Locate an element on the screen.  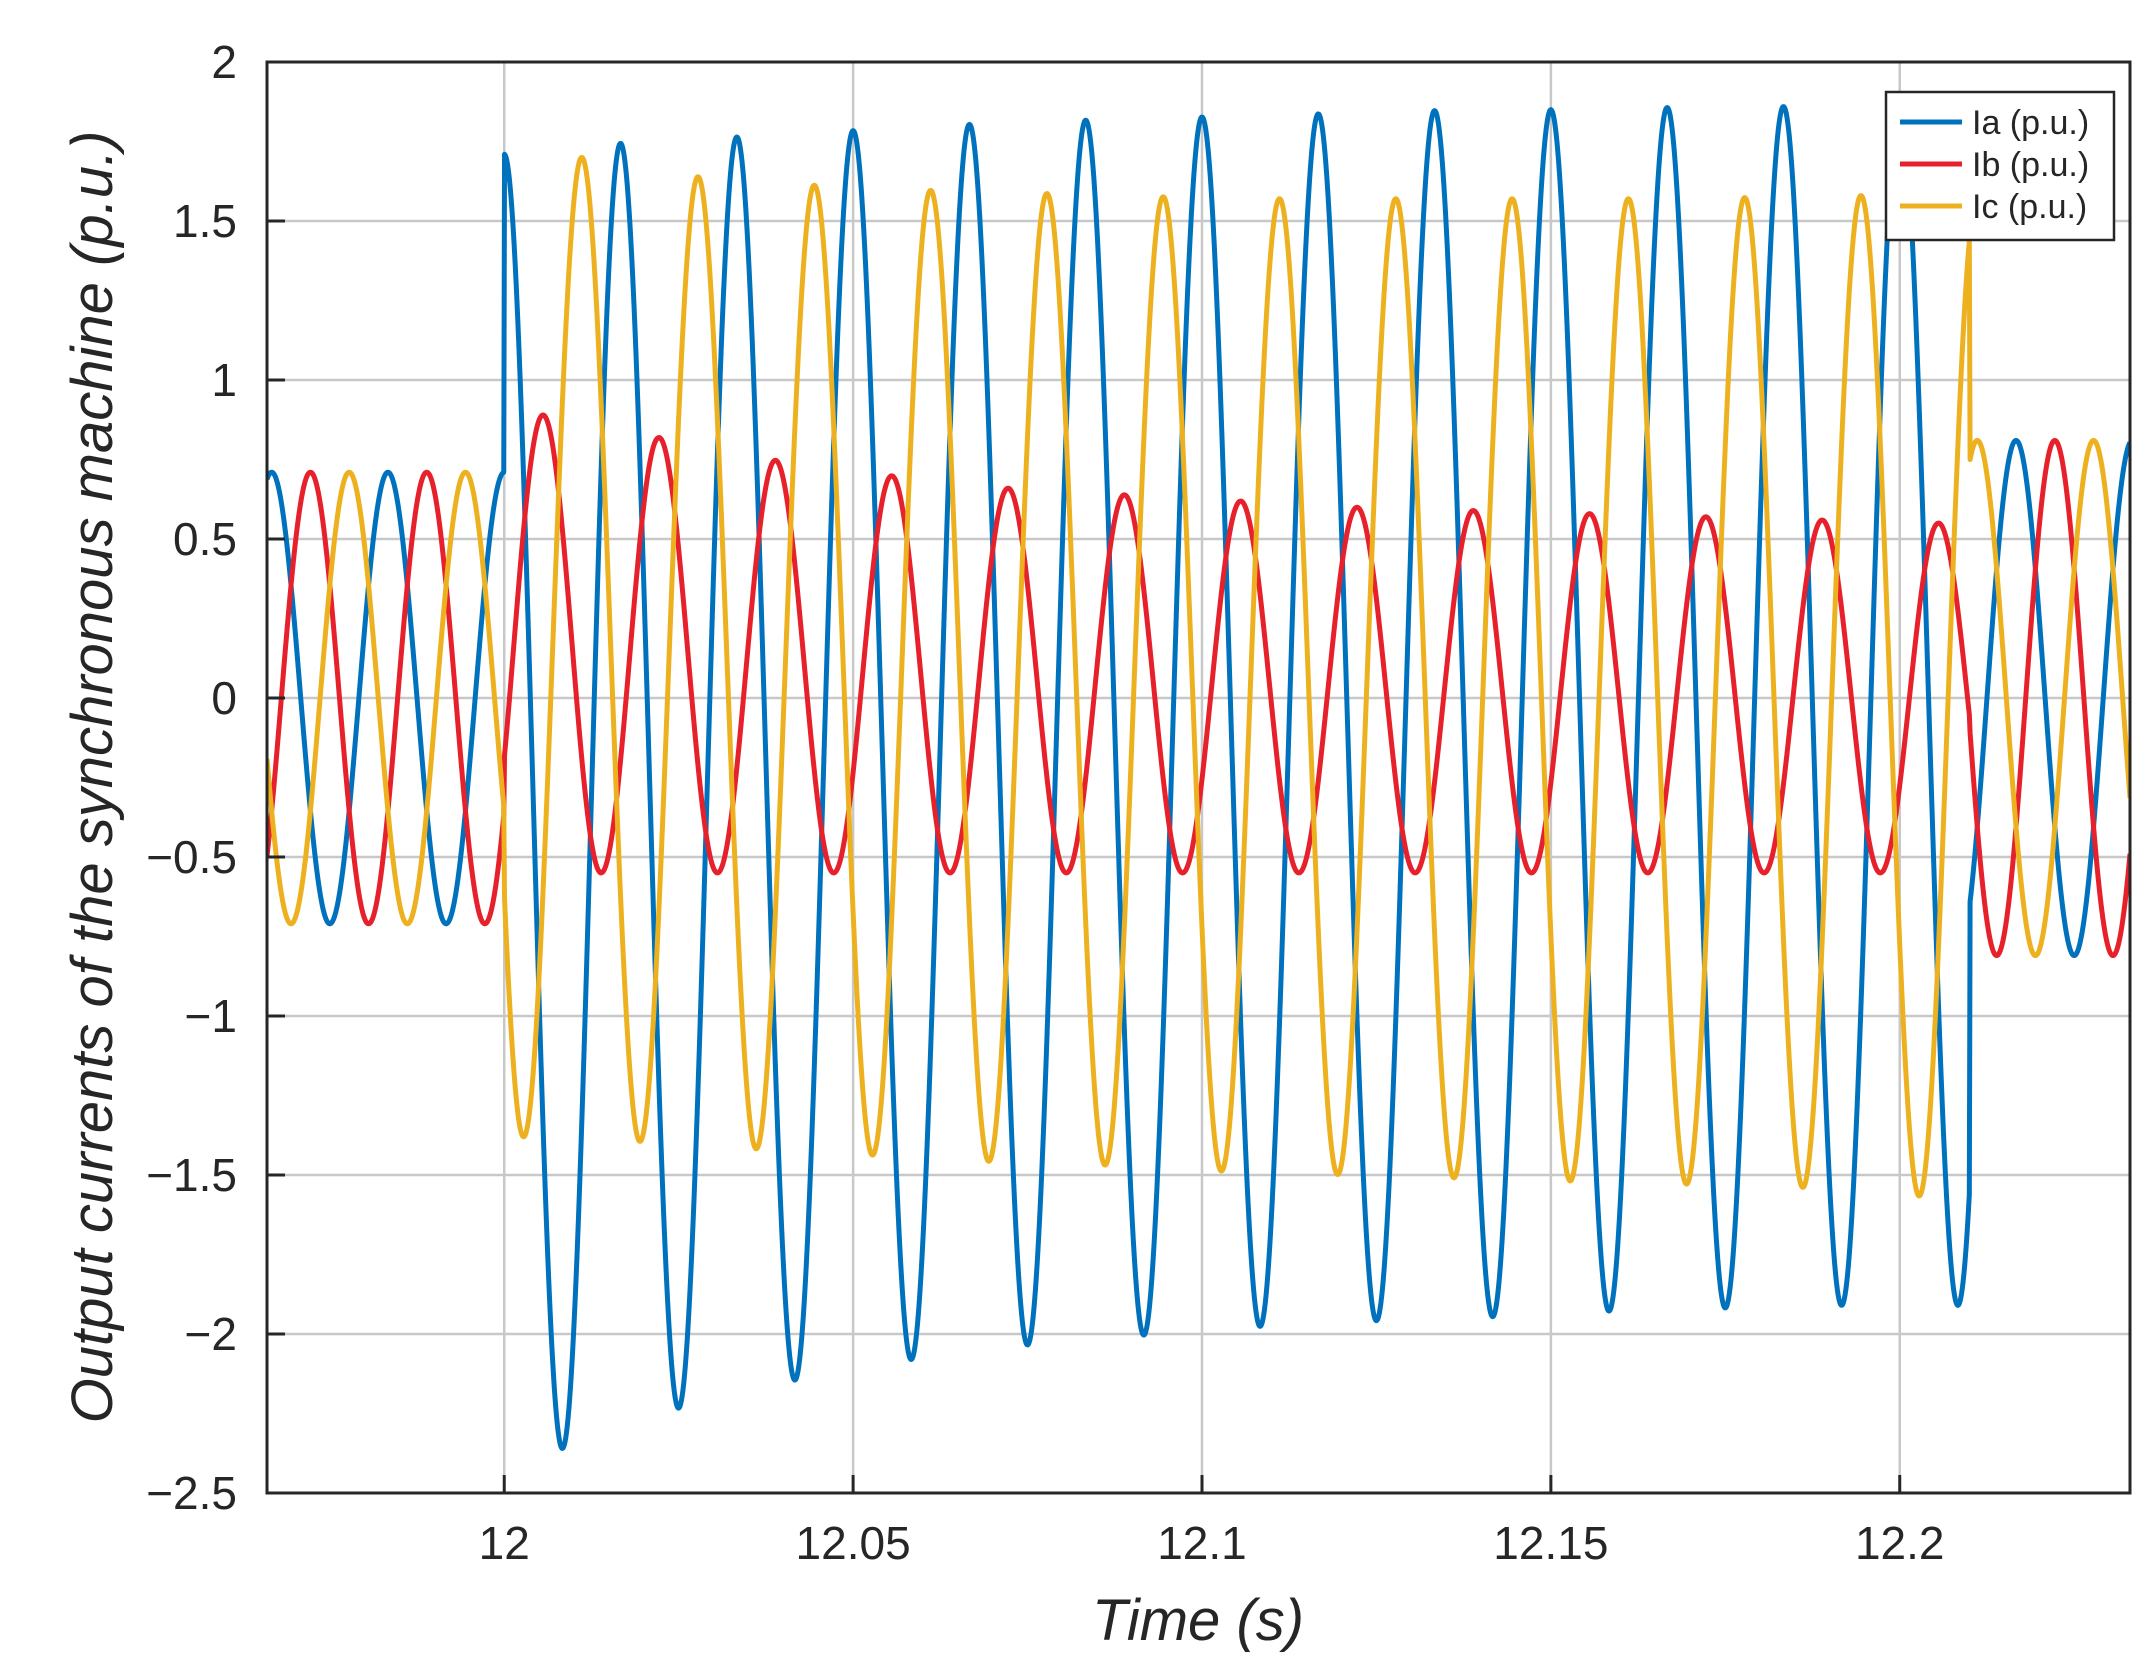
y-tick-label: 0 is located at coordinates (224, 698).